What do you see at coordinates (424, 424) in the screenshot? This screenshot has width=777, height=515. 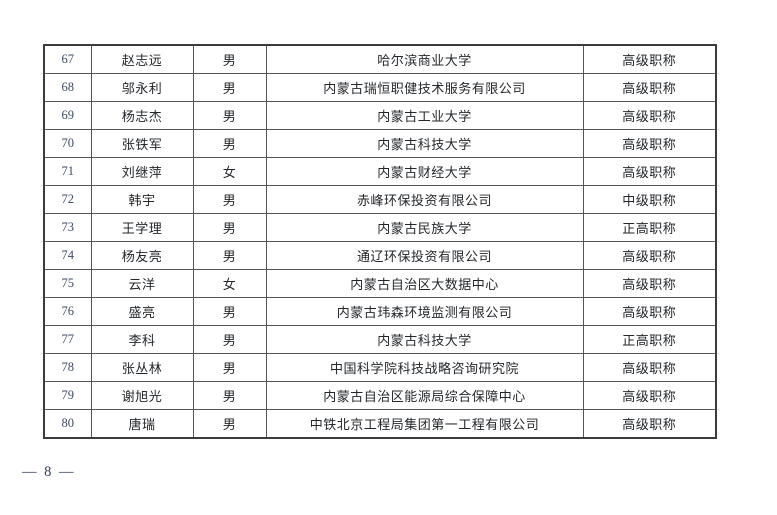 I see `organization-cell: 中铁北京工程局集团第一工程有限公司` at bounding box center [424, 424].